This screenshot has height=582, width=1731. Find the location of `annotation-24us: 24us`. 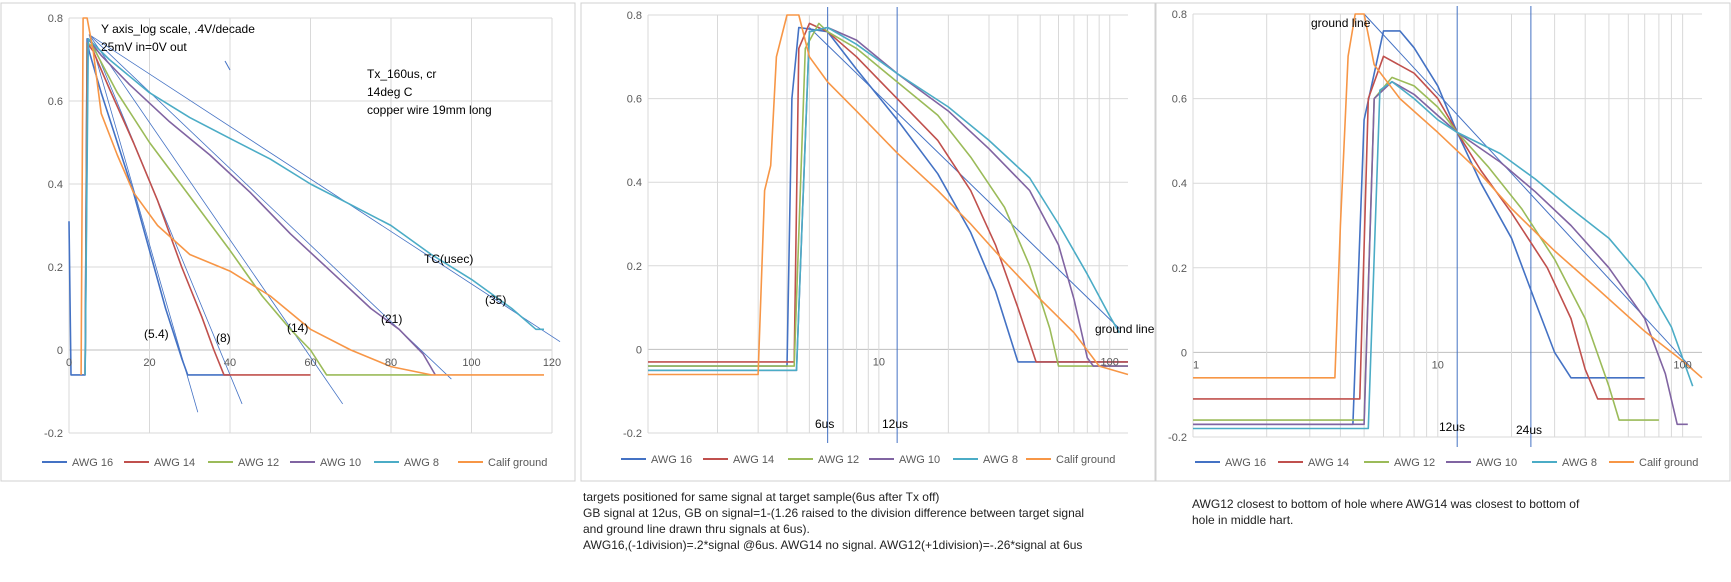

annotation-24us: 24us is located at coordinates (1529, 430).